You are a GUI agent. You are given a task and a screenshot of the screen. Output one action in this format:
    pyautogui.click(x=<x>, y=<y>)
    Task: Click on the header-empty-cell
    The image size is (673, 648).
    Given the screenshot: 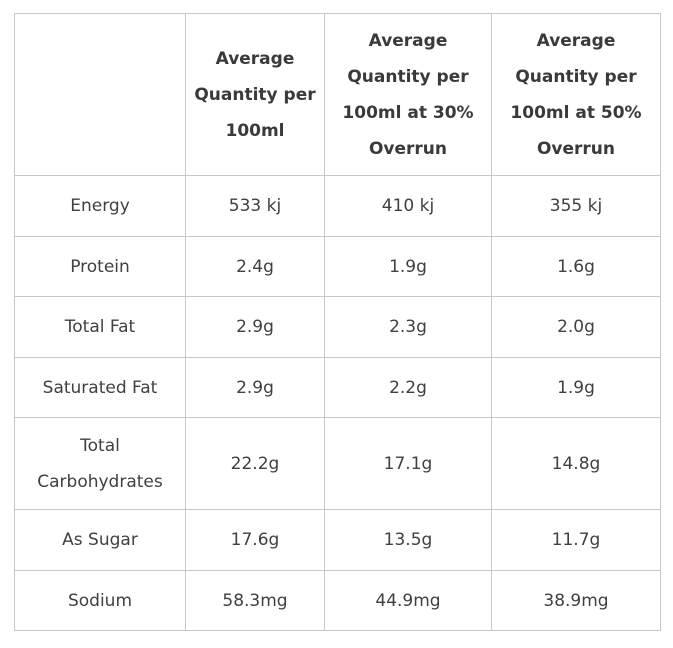 What is the action you would take?
    pyautogui.click(x=100, y=94)
    